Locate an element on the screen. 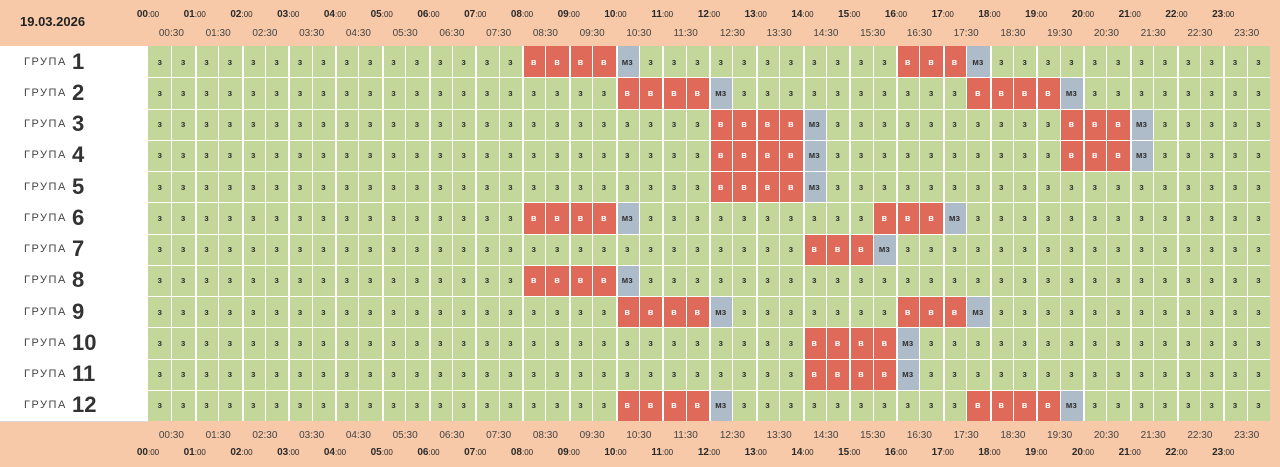 This screenshot has height=467, width=1280. half-hour-label: 16:30 is located at coordinates (919, 33).